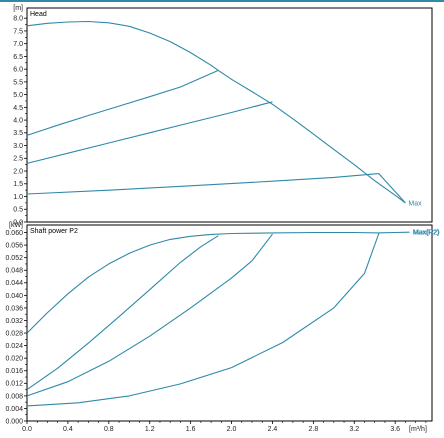 Image resolution: width=444 pixels, height=438 pixels. What do you see at coordinates (418, 429) in the screenshot?
I see `x-unit-label: [m³/h]` at bounding box center [418, 429].